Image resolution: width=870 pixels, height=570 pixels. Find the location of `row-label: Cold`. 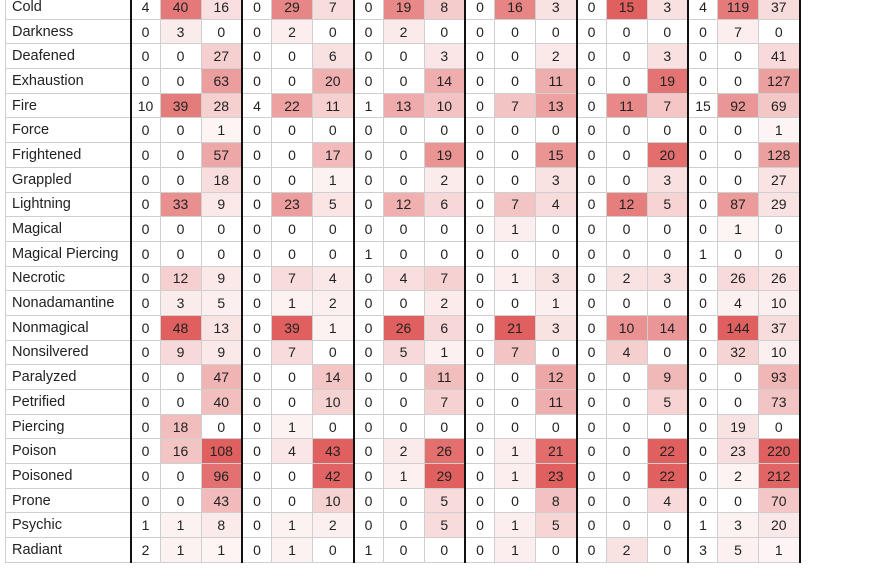

row-label: Cold is located at coordinates (68, 10).